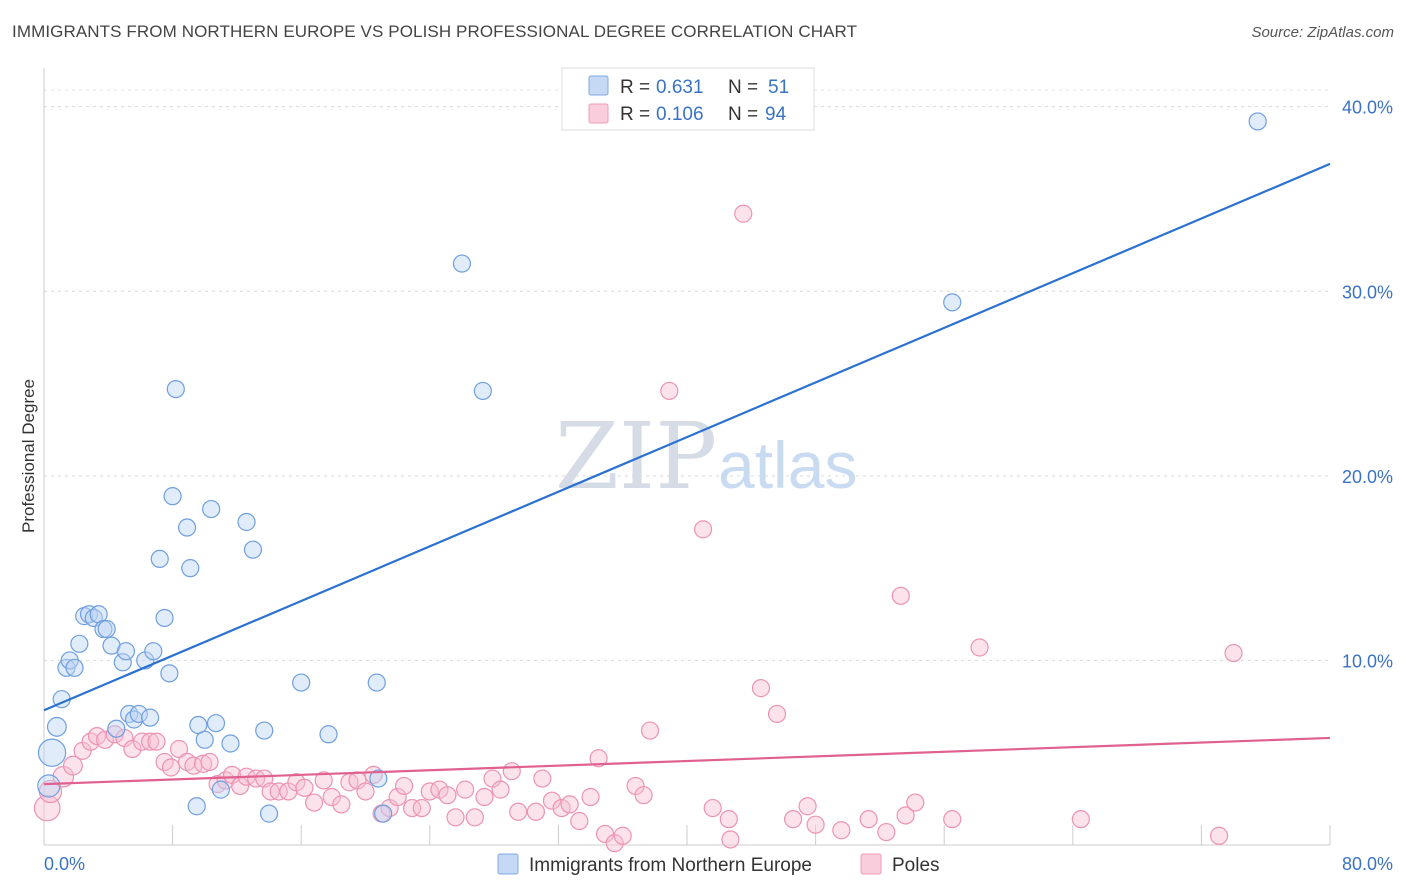 This screenshot has width=1406, height=892. I want to click on x-tick-labels: 0.0% 80.0%, so click(718, 864).